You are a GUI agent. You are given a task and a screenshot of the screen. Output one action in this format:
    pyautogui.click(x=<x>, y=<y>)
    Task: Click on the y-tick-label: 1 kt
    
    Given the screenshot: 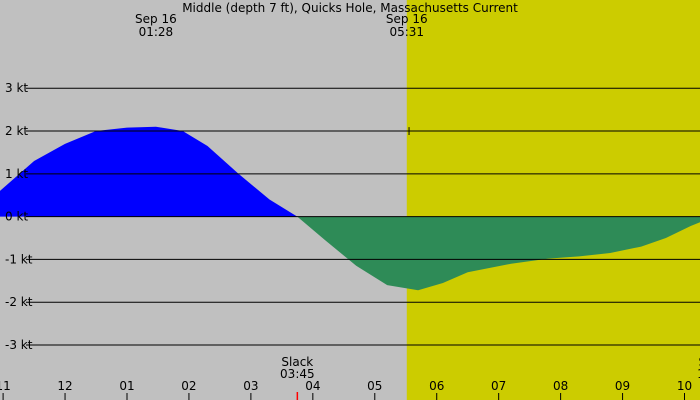 What is the action you would take?
    pyautogui.click(x=16, y=174)
    